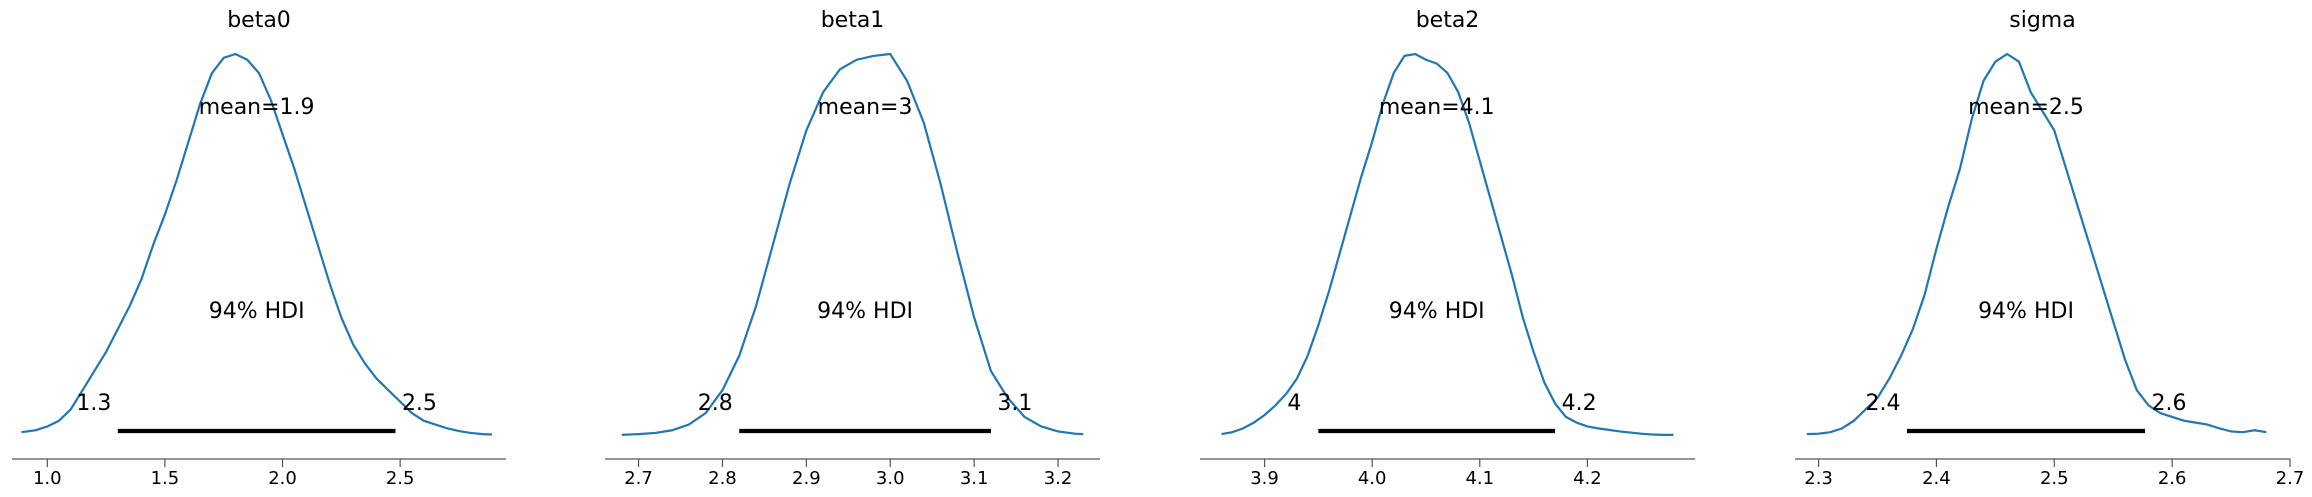 The height and width of the screenshot is (497, 2312). Describe the element at coordinates (865, 107) in the screenshot. I see `mean-label: mean=3` at that location.